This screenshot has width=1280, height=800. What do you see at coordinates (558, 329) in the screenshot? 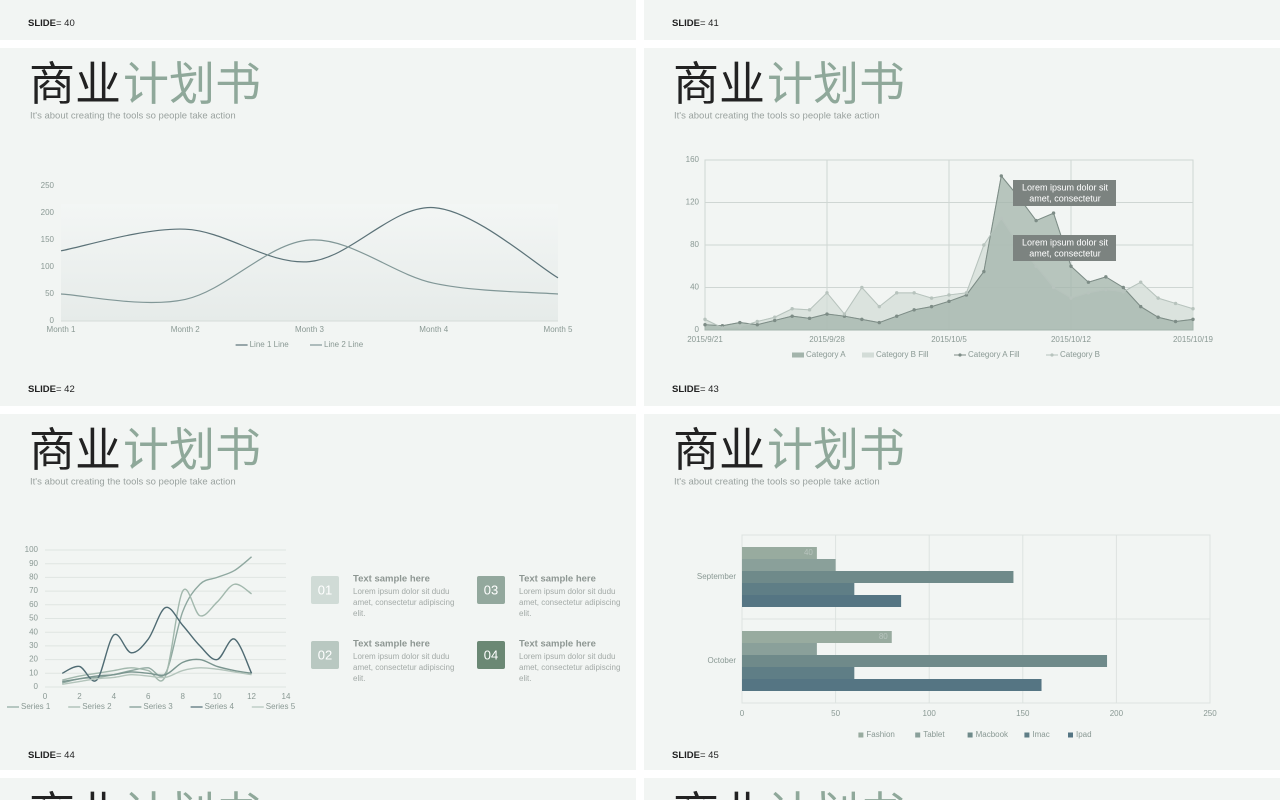
I see `x-tick-label: Month 5` at bounding box center [558, 329].